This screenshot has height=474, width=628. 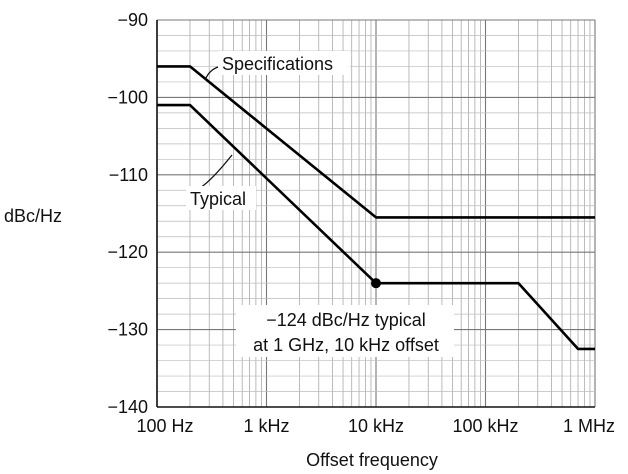 What do you see at coordinates (277, 64) in the screenshot?
I see `specifications-label: Specifications` at bounding box center [277, 64].